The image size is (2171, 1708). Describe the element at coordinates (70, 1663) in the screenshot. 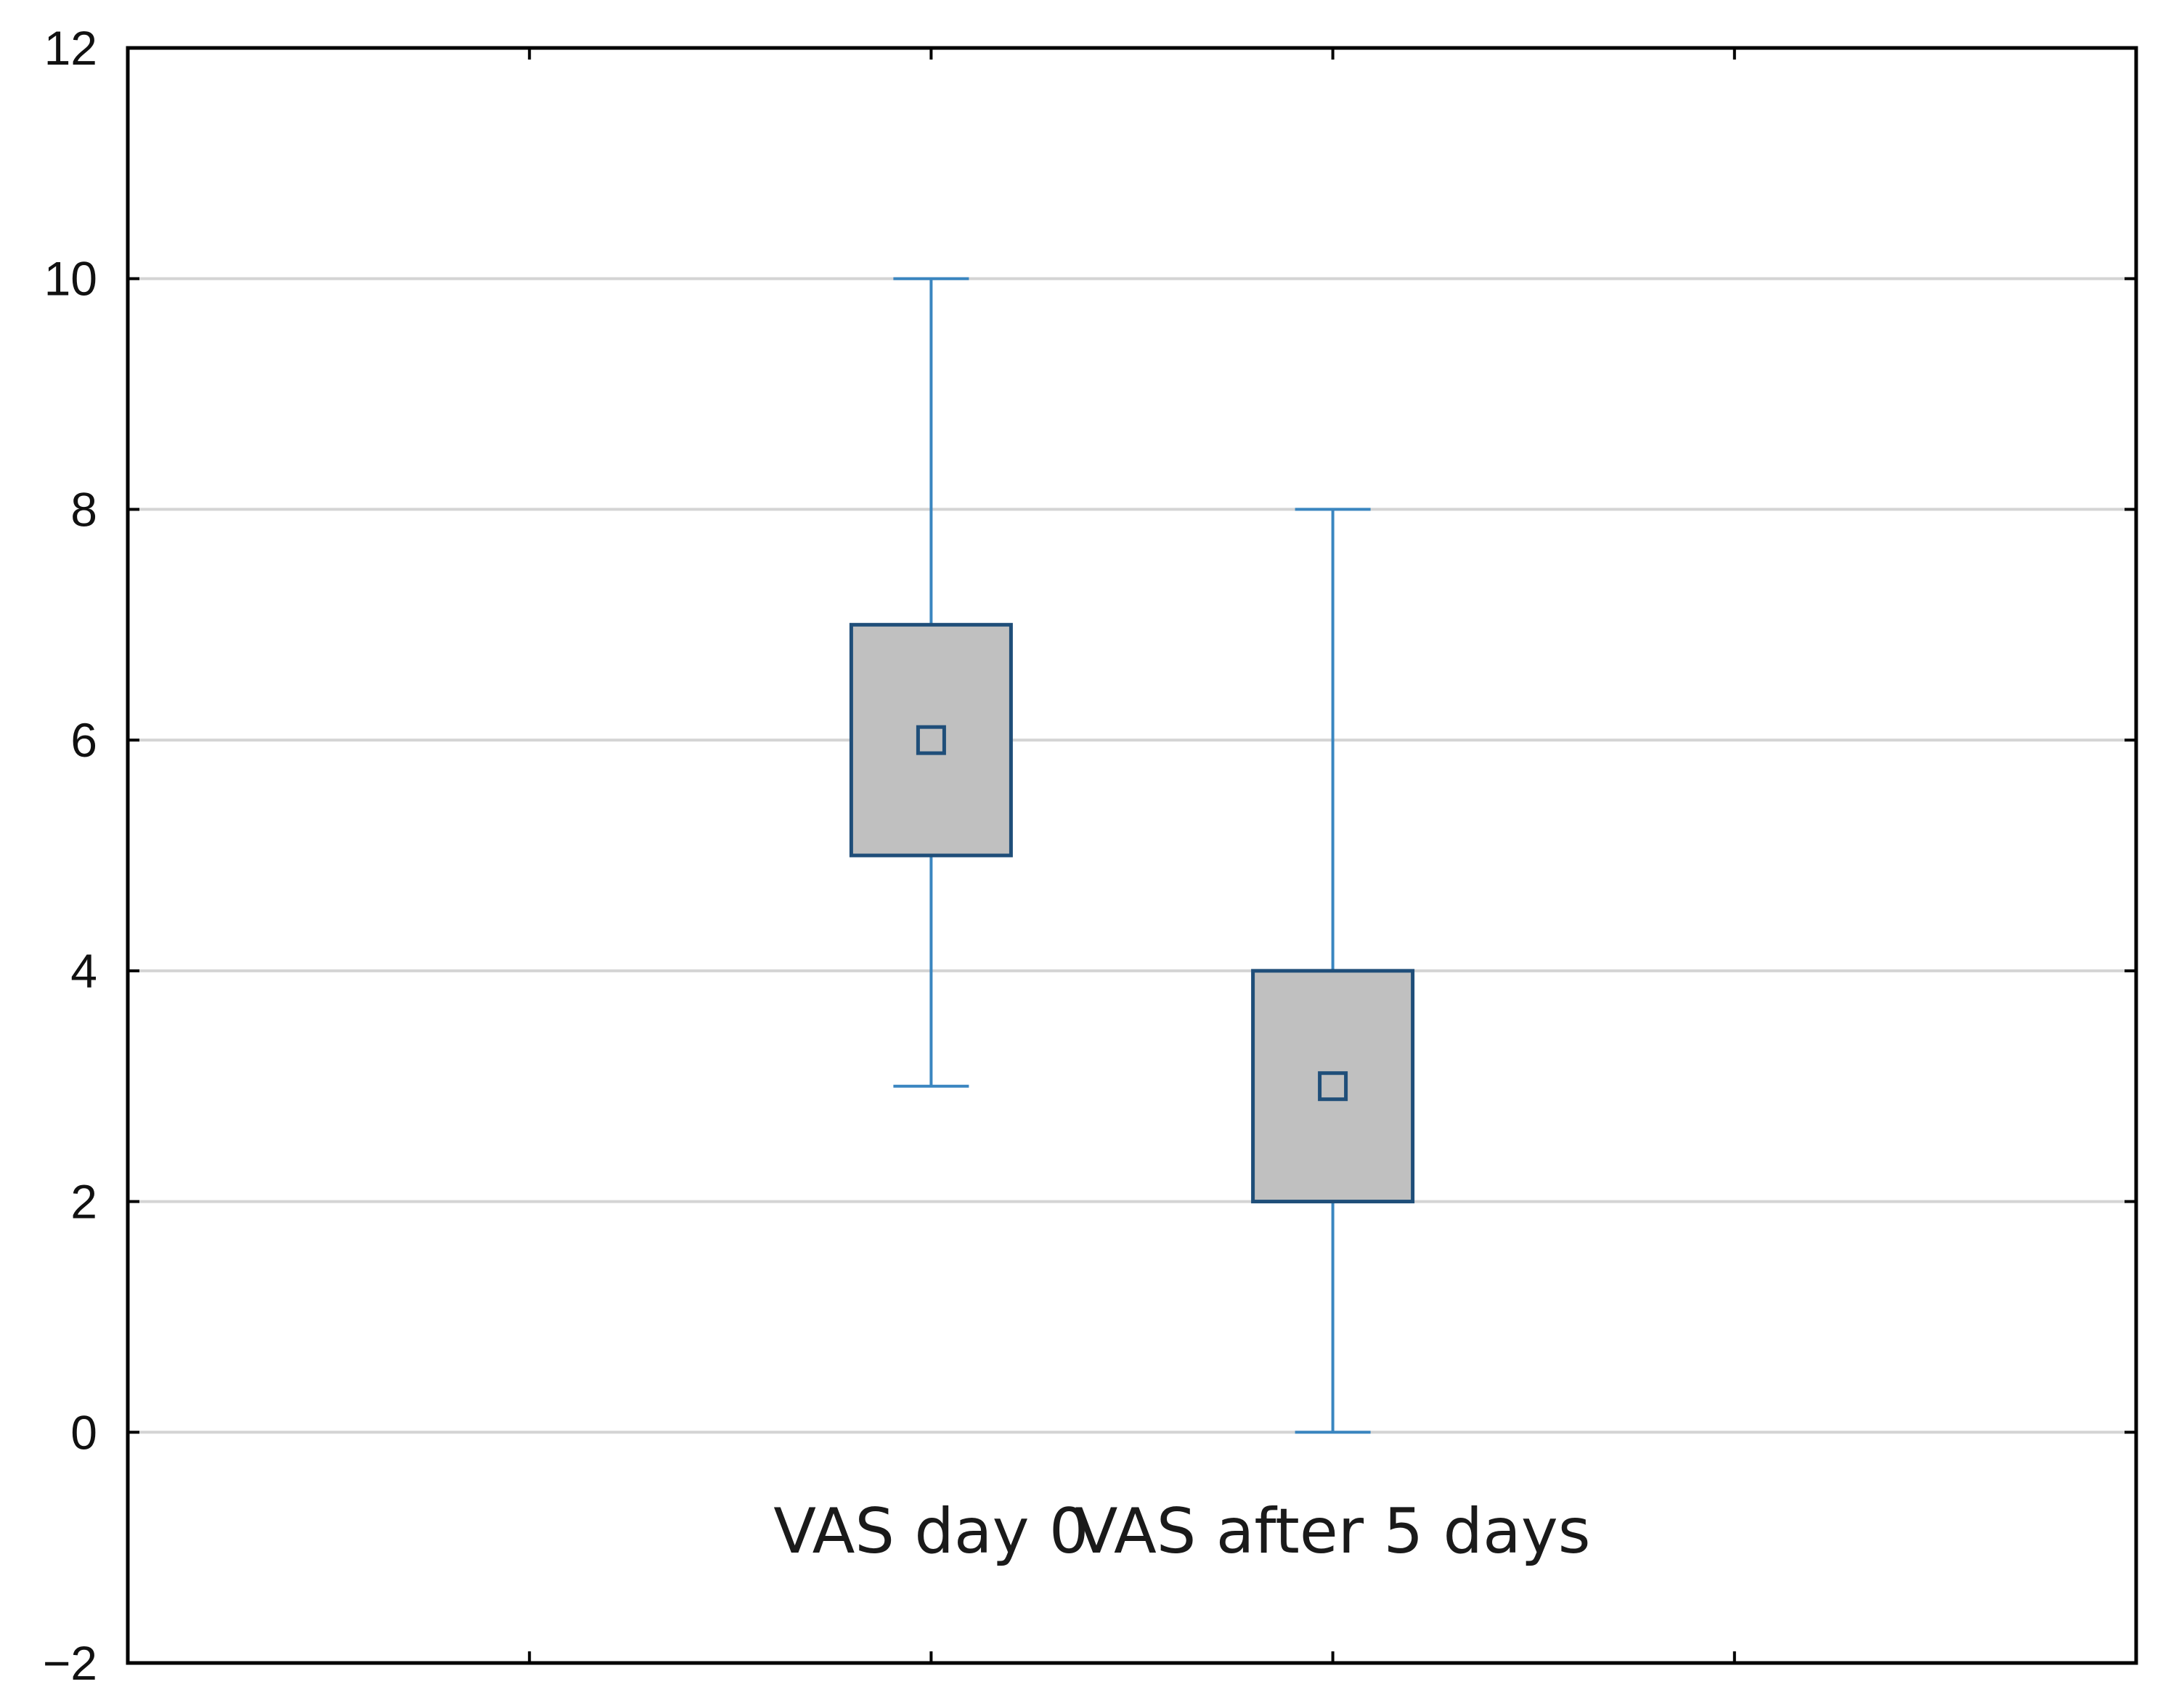

I see `ytick-label: −2` at that location.